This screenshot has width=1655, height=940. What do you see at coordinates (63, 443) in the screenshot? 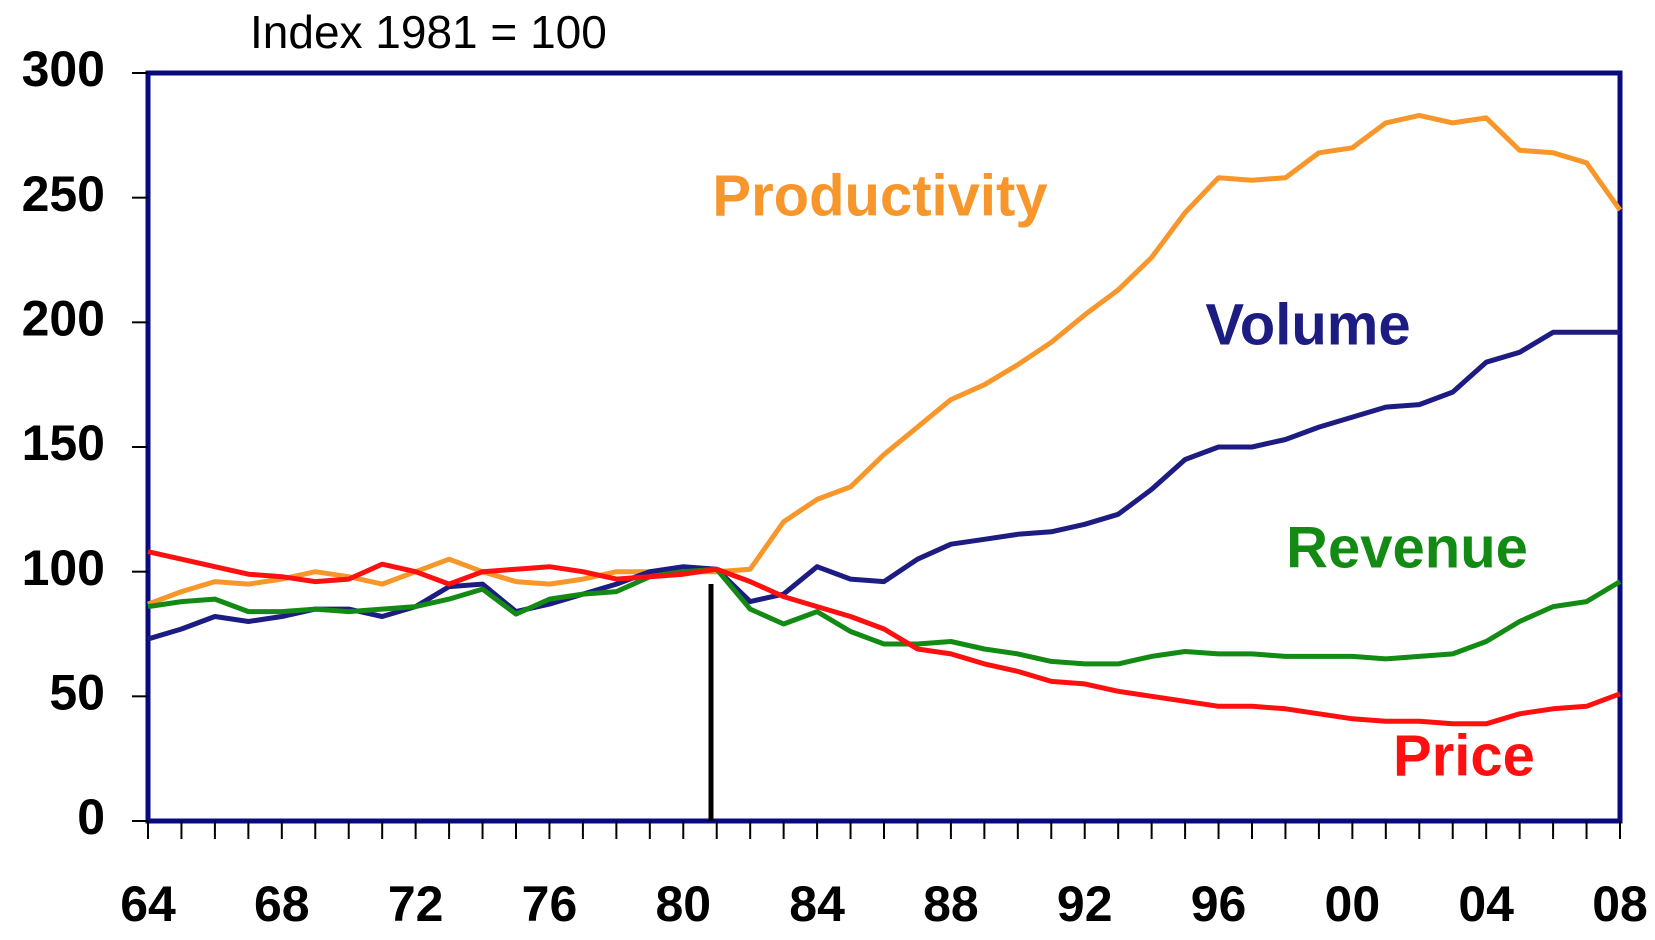
I see `y-tick-label: 150` at bounding box center [63, 443].